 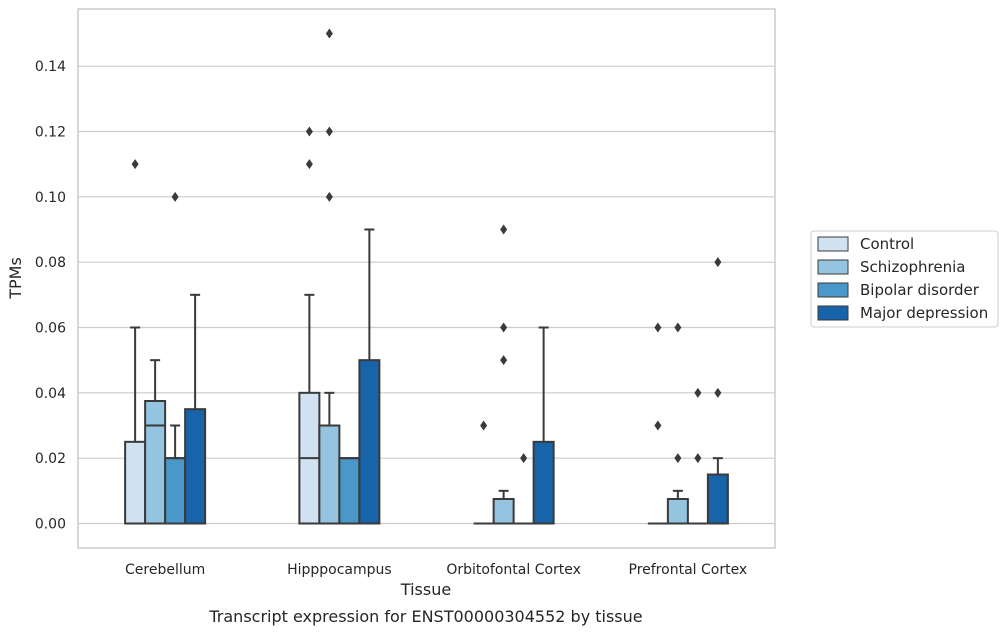 What do you see at coordinates (50, 459) in the screenshot?
I see `y-tick-label: 0.02` at bounding box center [50, 459].